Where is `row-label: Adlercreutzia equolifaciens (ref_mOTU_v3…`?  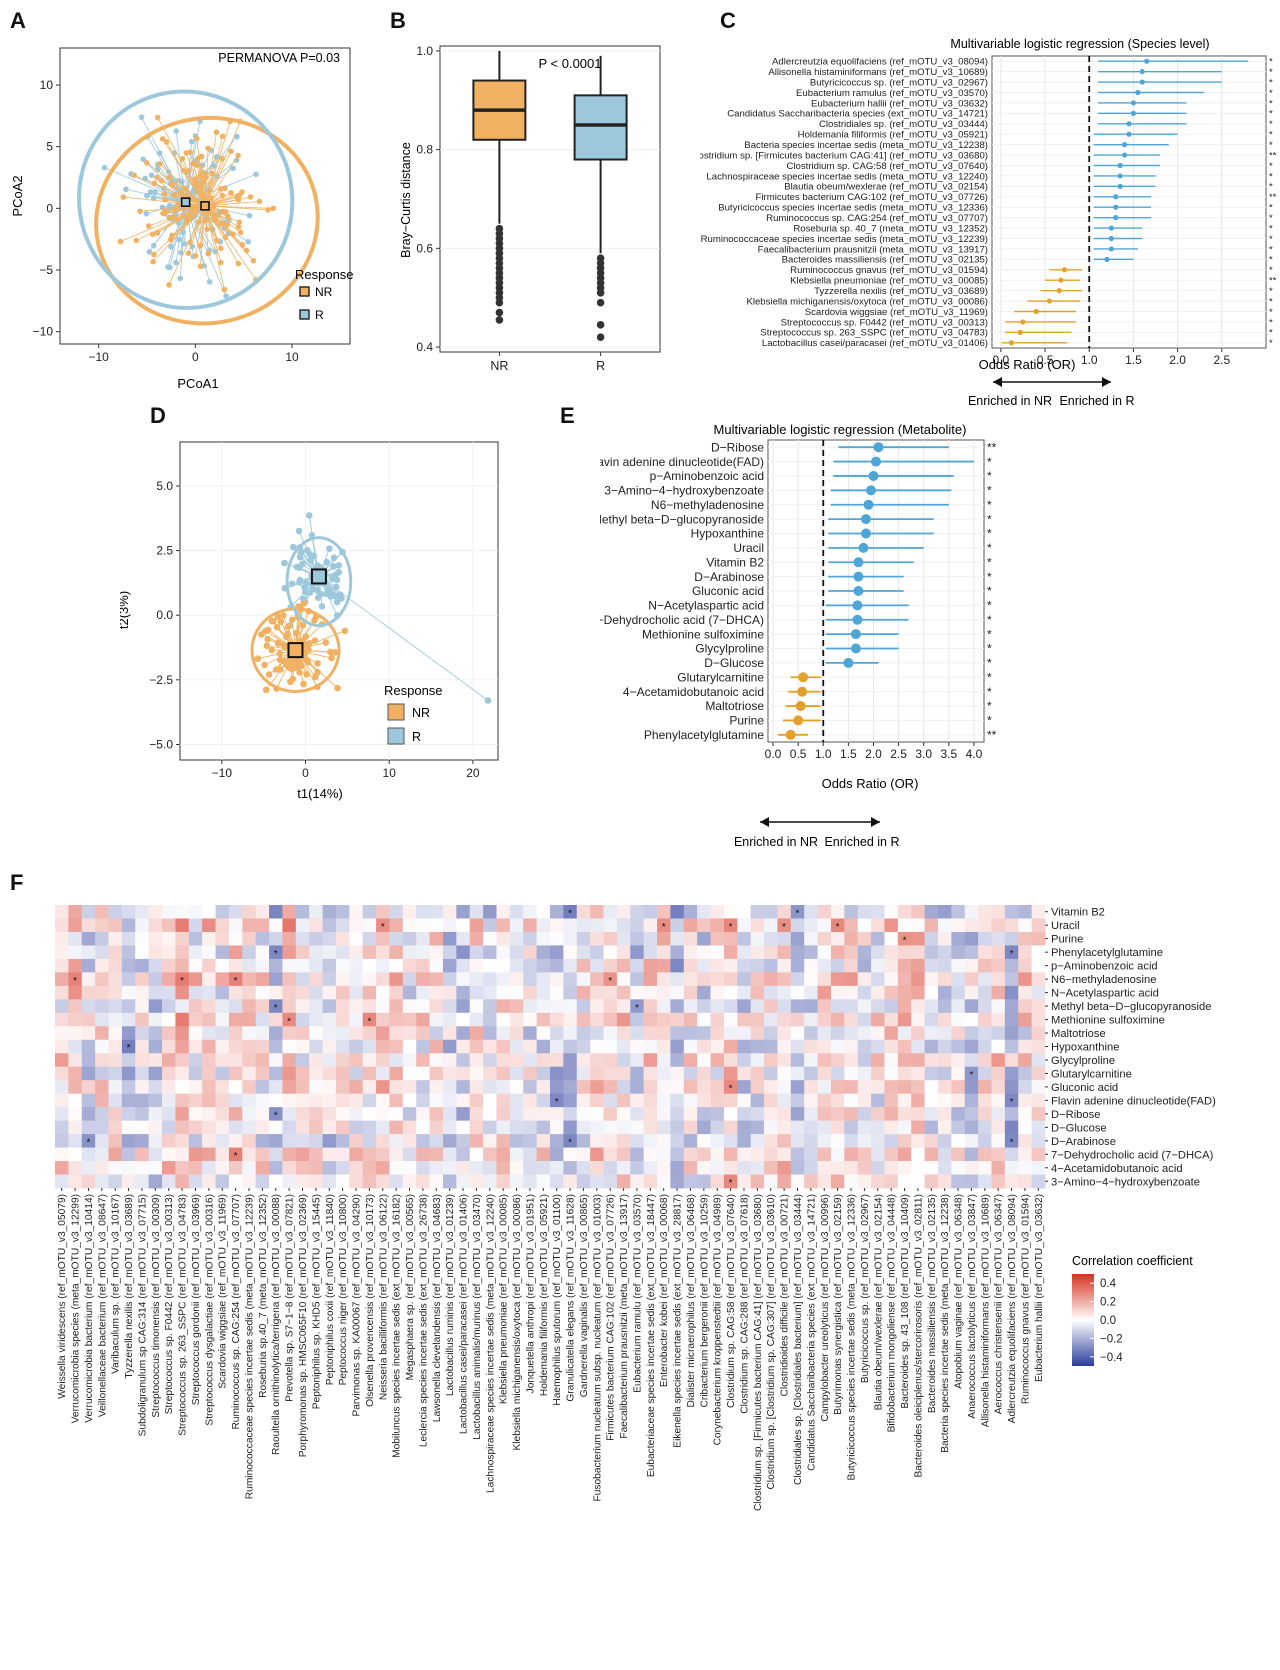 row-label: Adlercreutzia equolifaciens (ref_mOTU_v3… is located at coordinates (880, 62).